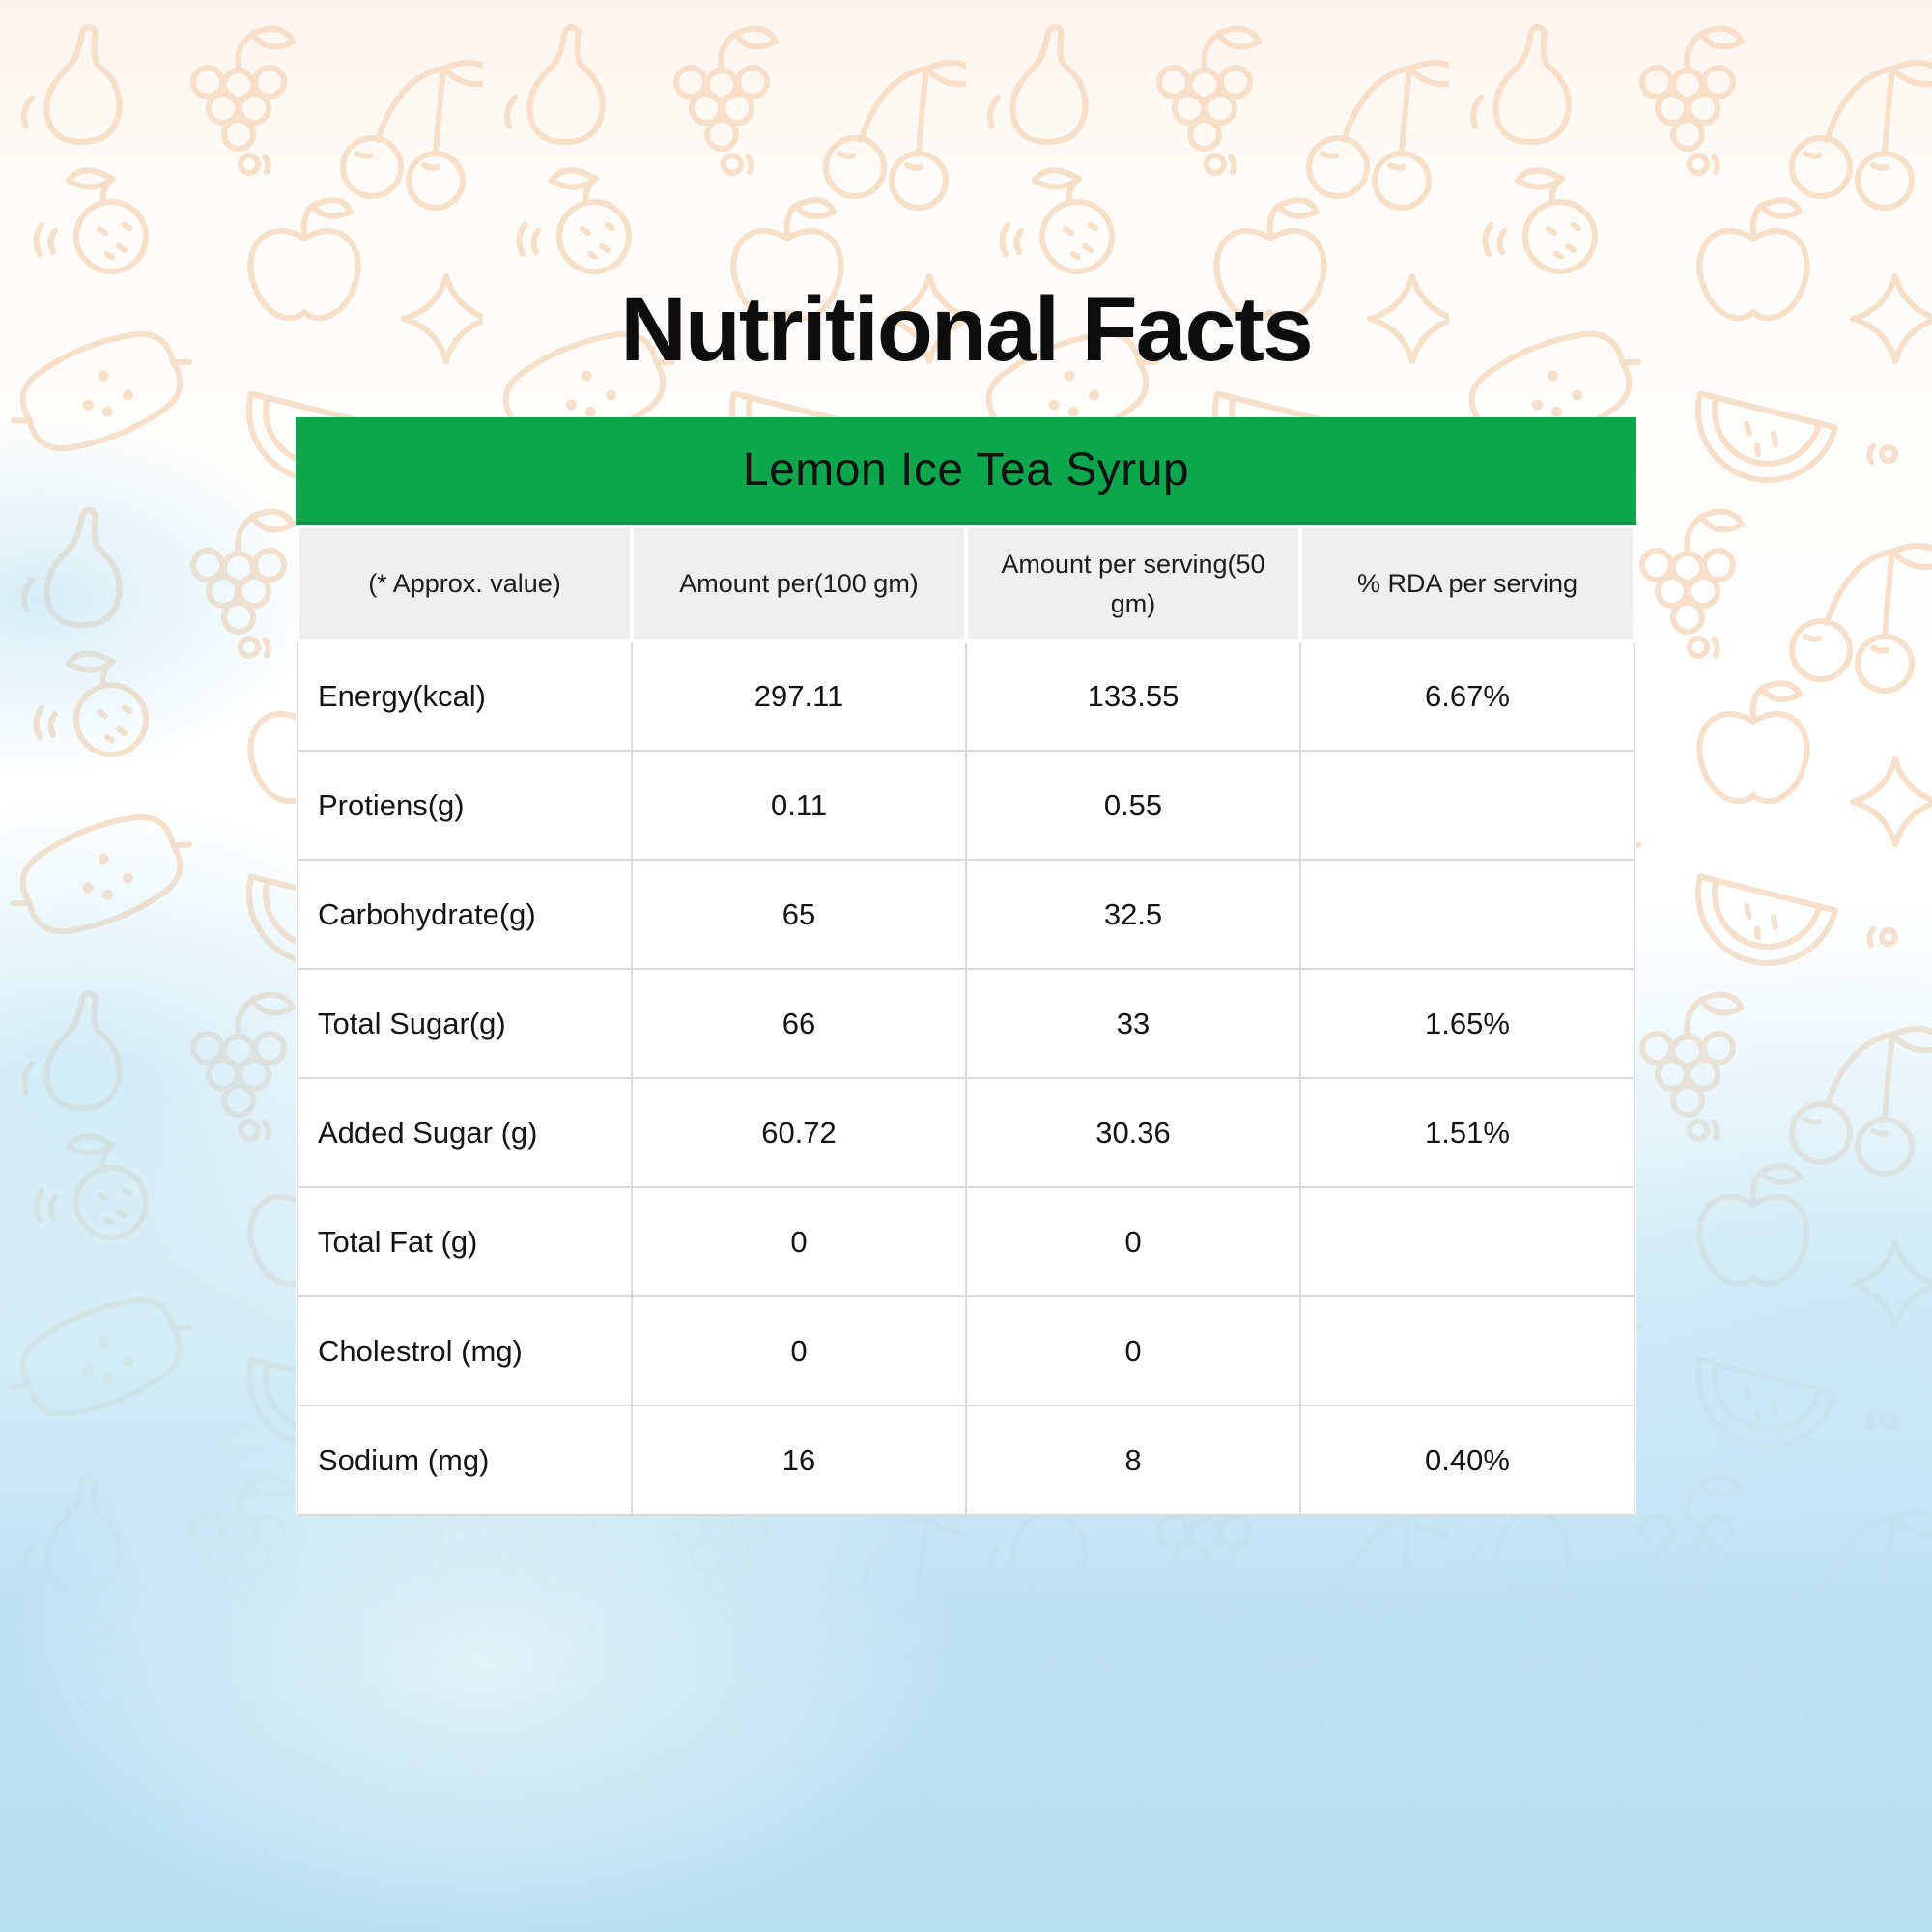 The height and width of the screenshot is (1932, 1932). What do you see at coordinates (1467, 1460) in the screenshot?
I see `value-rda: 0.40%` at bounding box center [1467, 1460].